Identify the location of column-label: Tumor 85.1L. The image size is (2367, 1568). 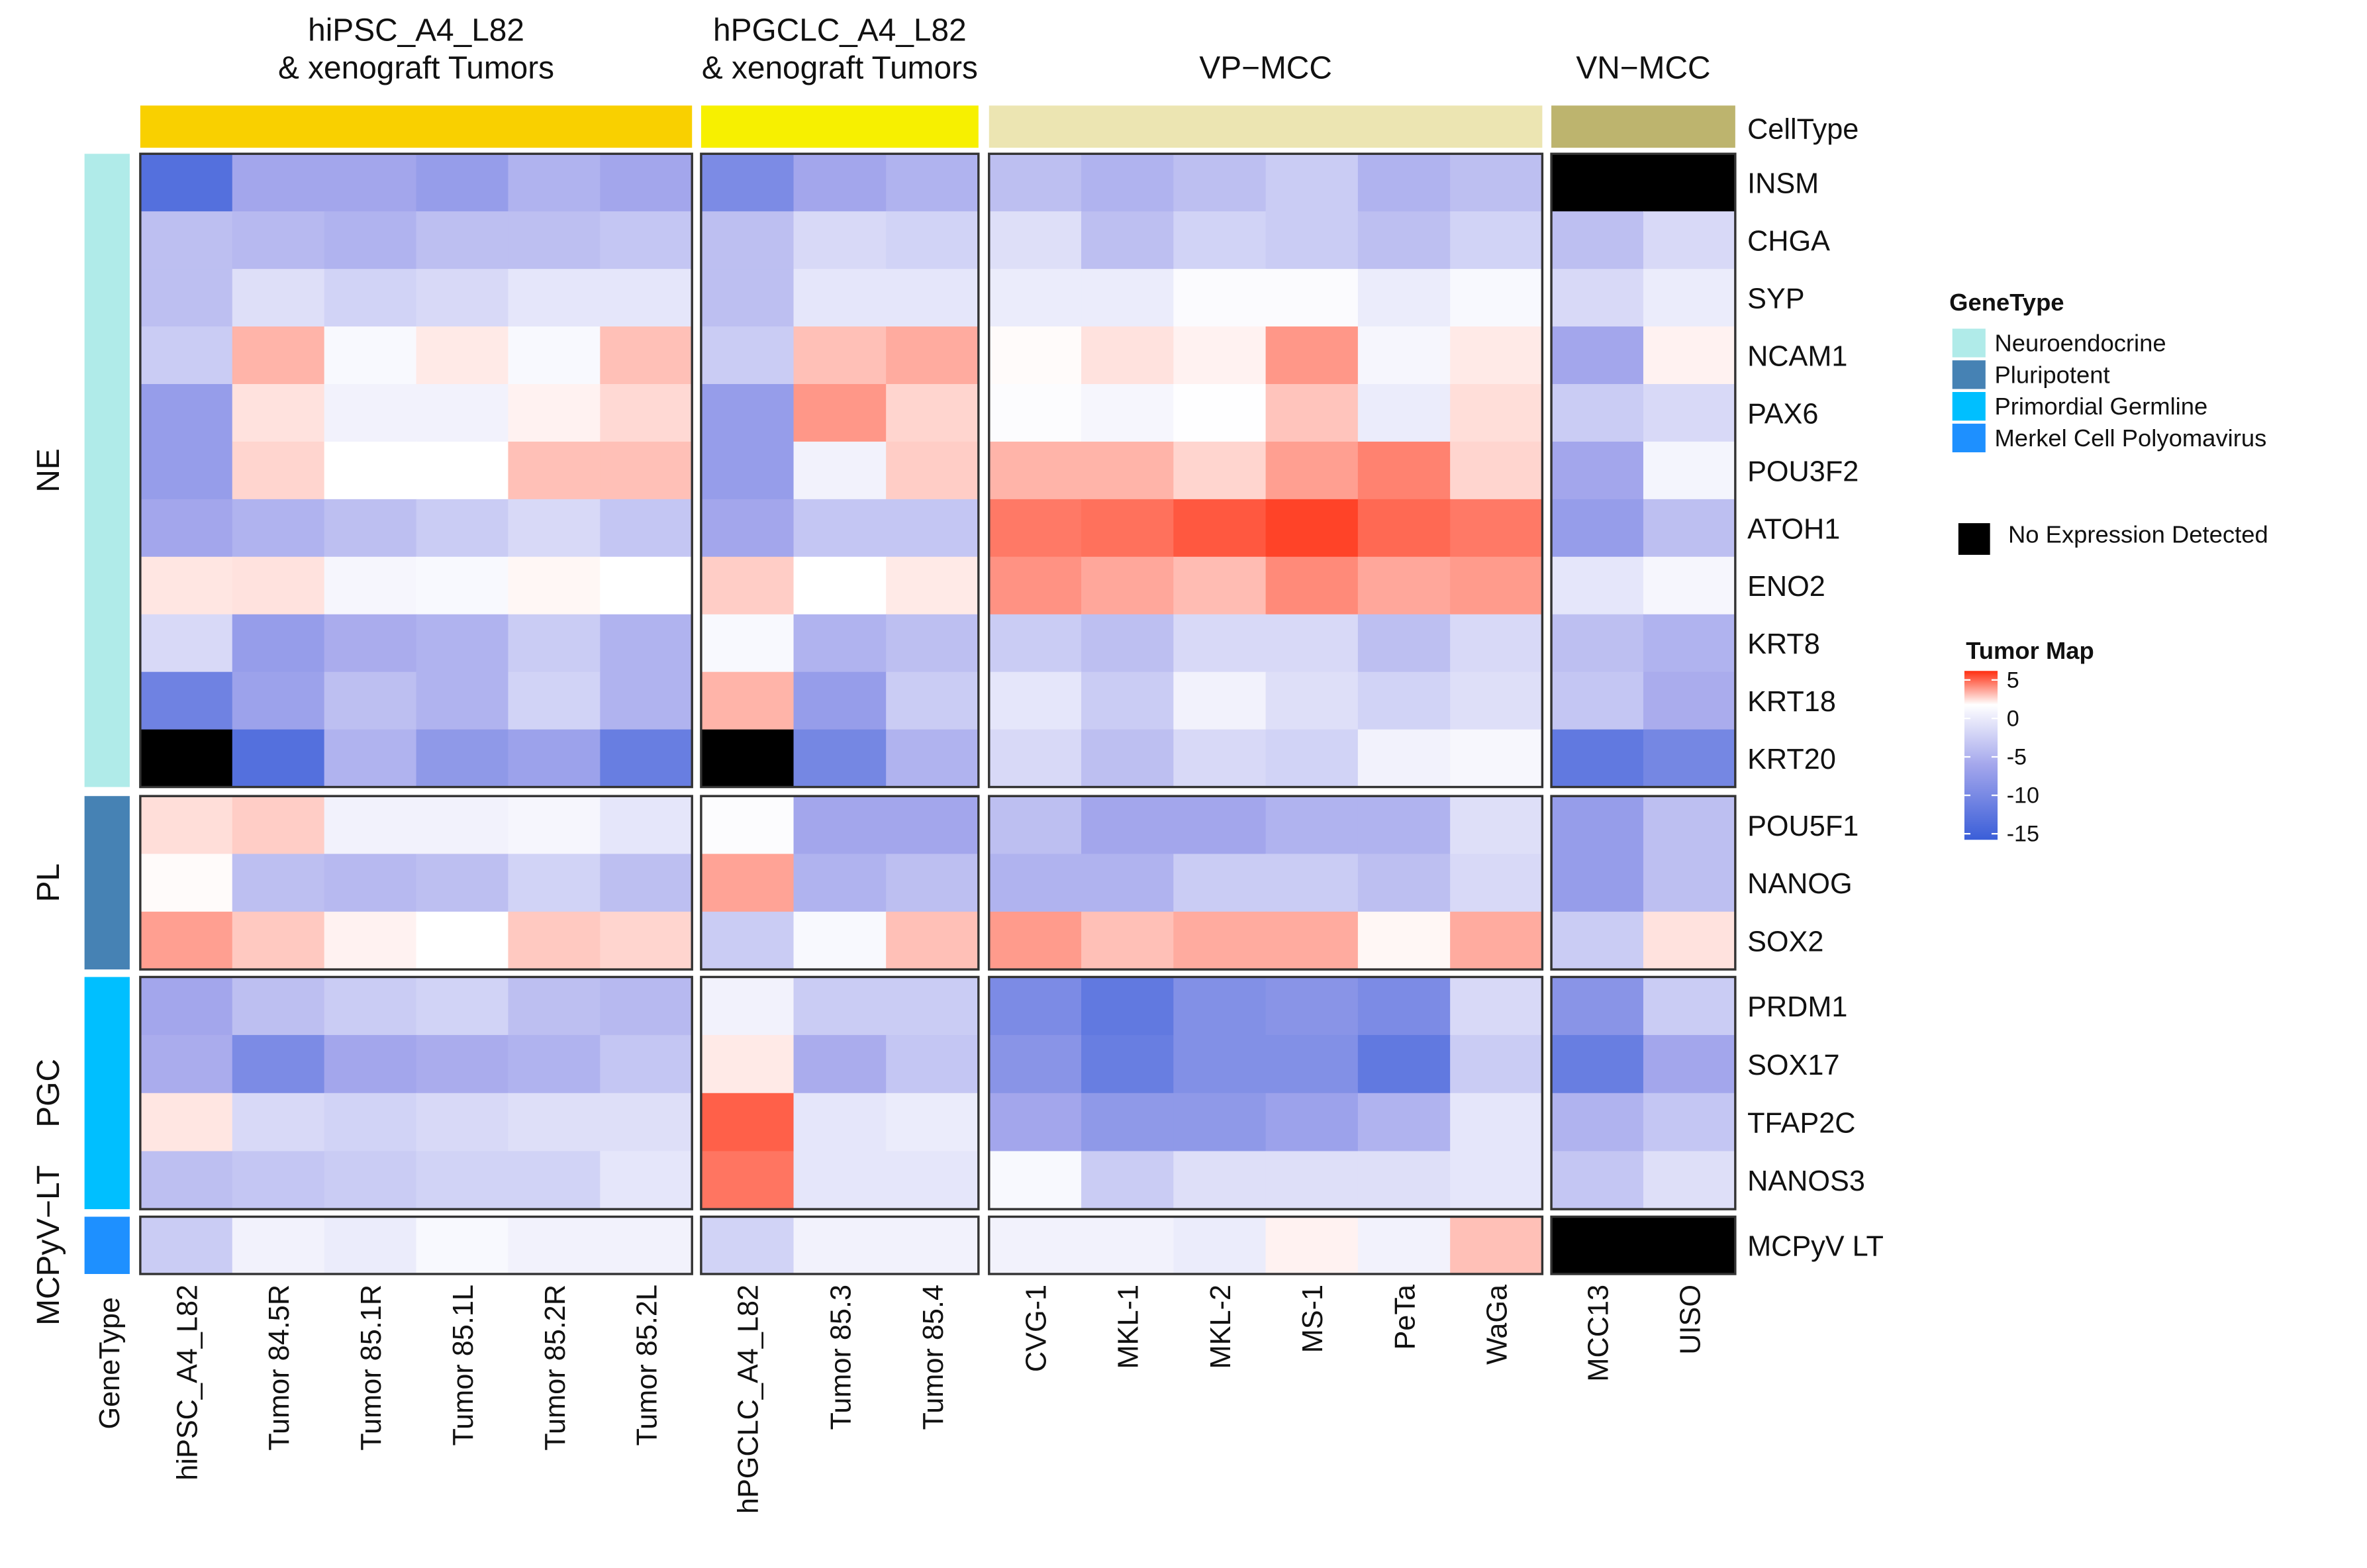
(464, 1365).